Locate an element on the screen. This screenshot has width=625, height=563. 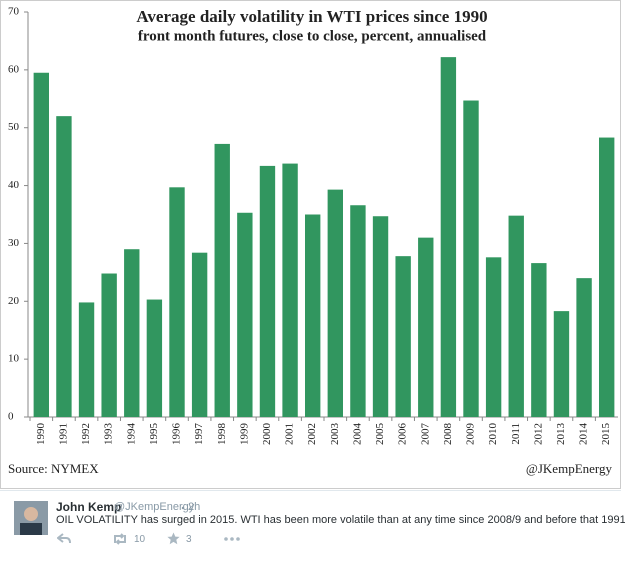
x-tick-label: 1998 is located at coordinates (222, 434).